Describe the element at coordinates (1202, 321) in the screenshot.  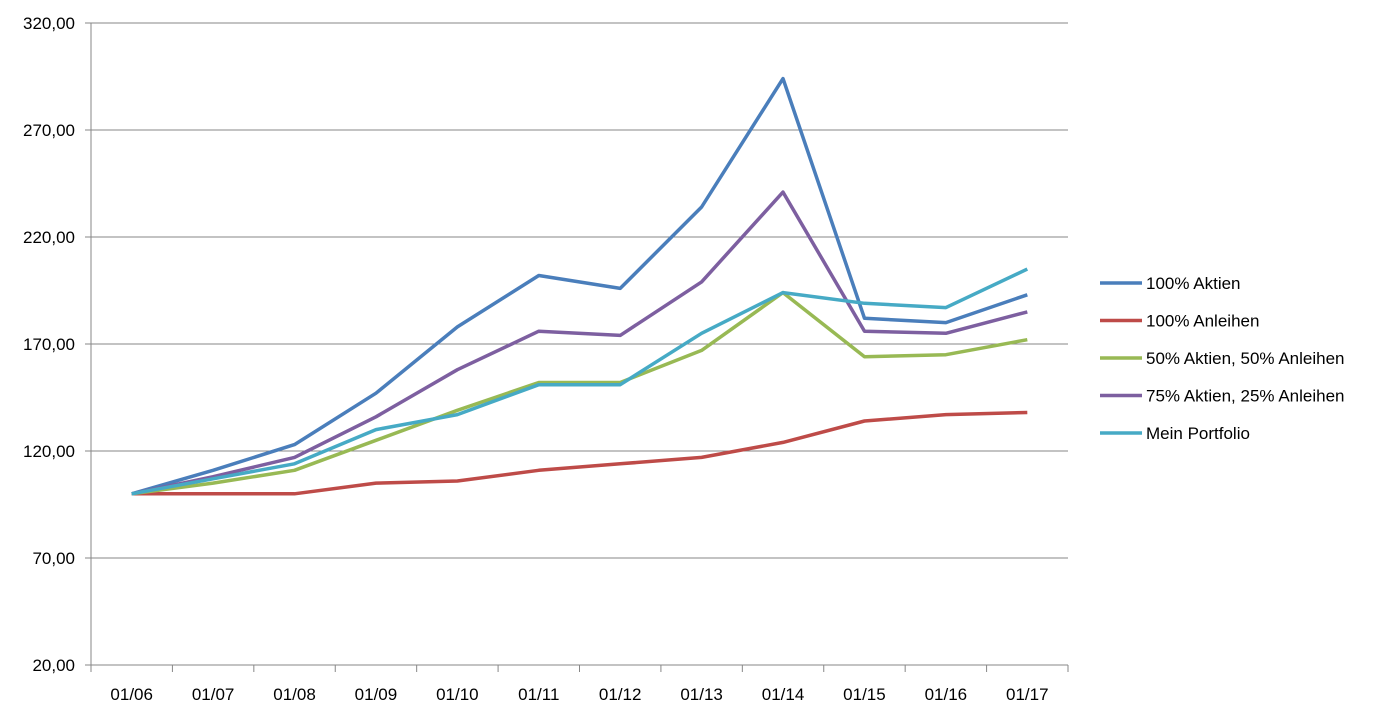
I see `legend-label-2: 100% Anleihen` at that location.